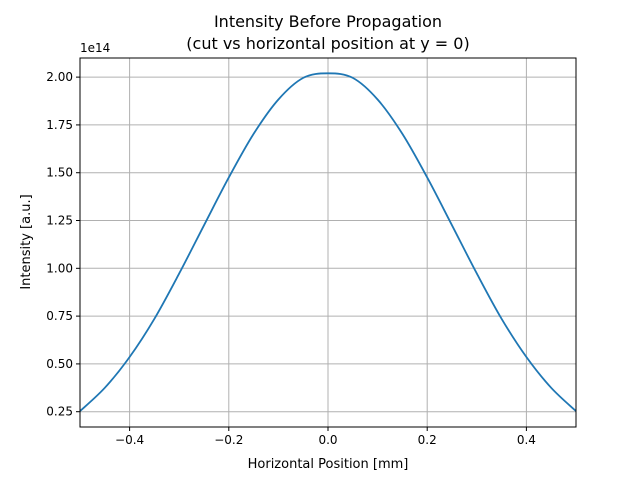  Describe the element at coordinates (59, 125) in the screenshot. I see `y-tick-label: 1.75` at that location.